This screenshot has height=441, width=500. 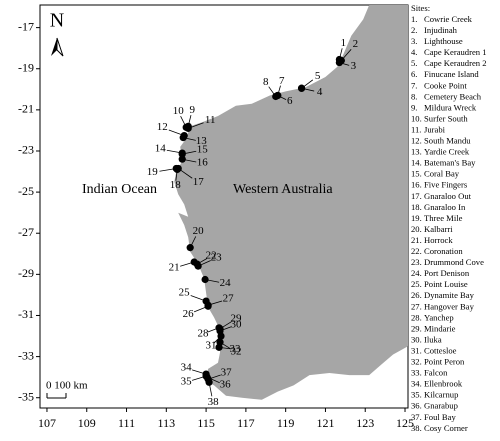 What do you see at coordinates (443, 384) in the screenshot?
I see `legend-name: Ellenbrook` at bounding box center [443, 384].